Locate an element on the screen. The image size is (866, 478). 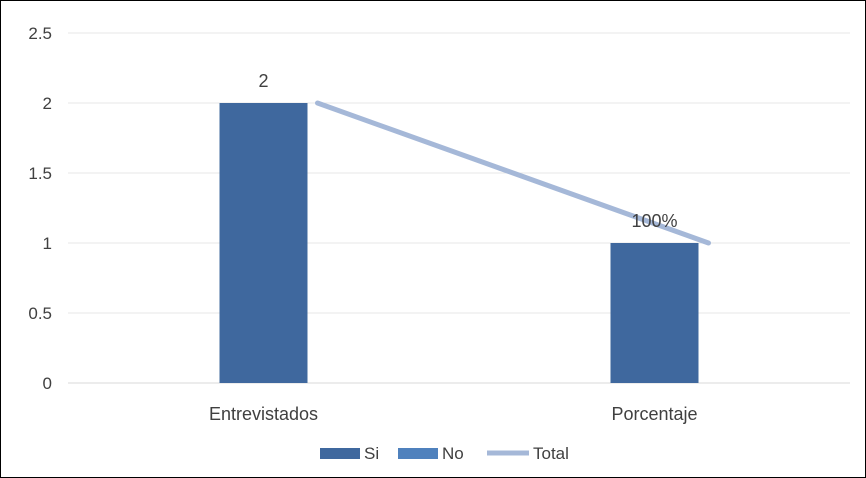
y-tick-label: 1.5 is located at coordinates (40, 173).